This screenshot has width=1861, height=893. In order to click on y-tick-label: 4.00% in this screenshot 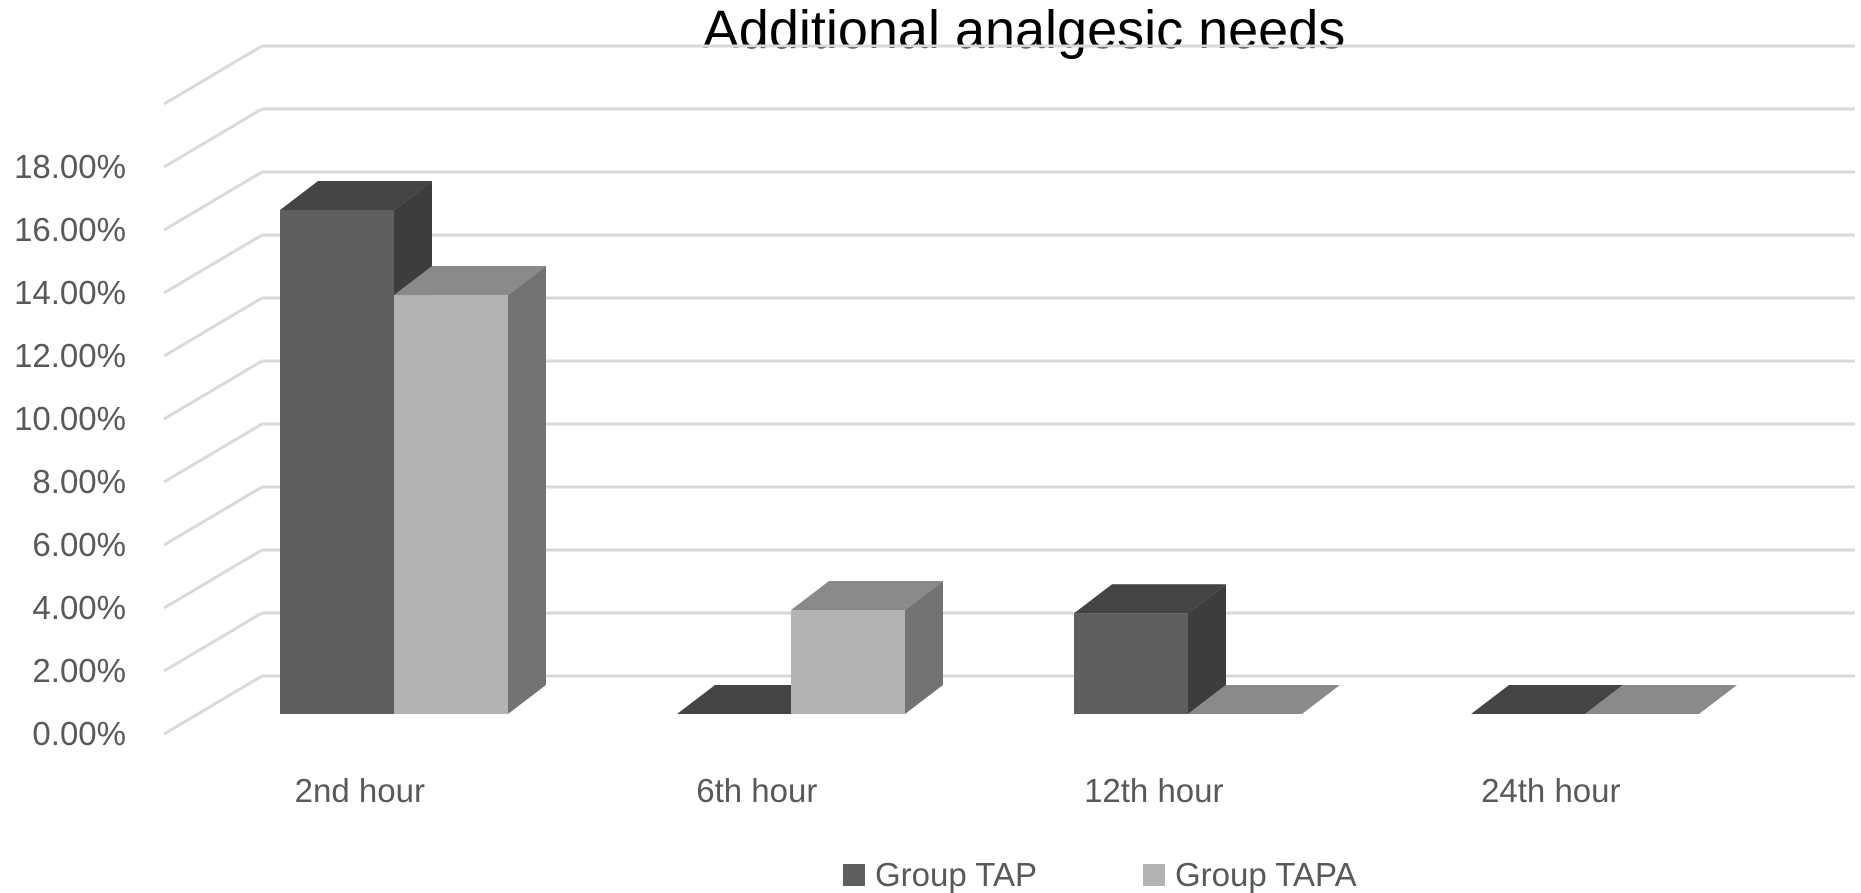, I will do `click(79, 607)`.